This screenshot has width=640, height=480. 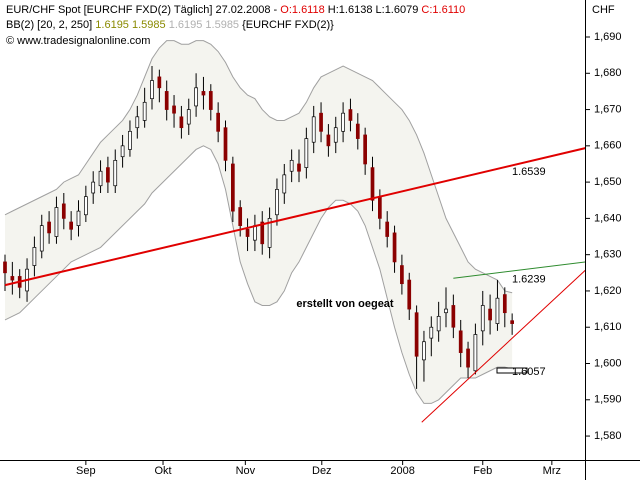 What do you see at coordinates (608, 182) in the screenshot?
I see `y-tick-label: 1,650` at bounding box center [608, 182].